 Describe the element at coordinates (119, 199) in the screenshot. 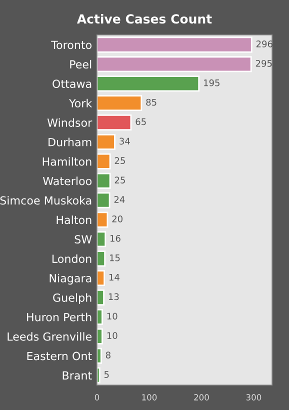

I see `data-label: 24` at that location.